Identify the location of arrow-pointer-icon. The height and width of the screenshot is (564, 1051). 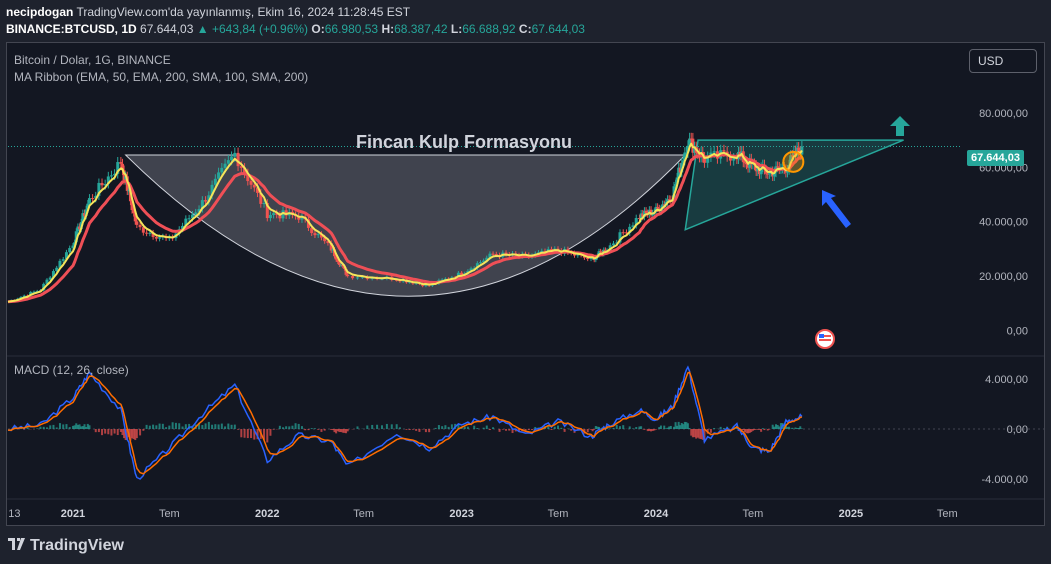
(836, 209).